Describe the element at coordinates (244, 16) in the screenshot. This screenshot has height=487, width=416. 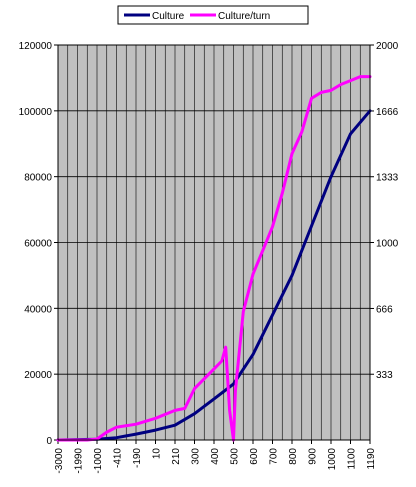
I see `legend-label-culture-turn: Culture/turn` at that location.